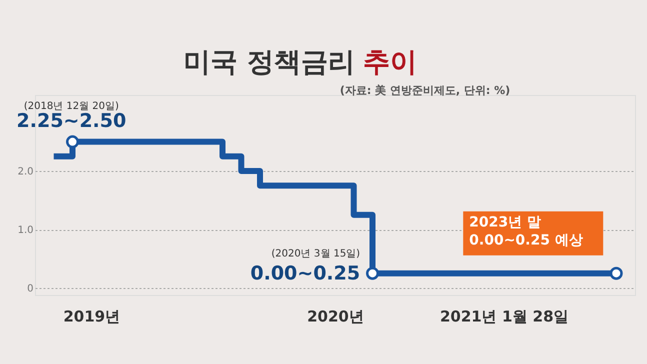 This screenshot has height=364, width=647. Describe the element at coordinates (26, 172) in the screenshot. I see `y-tick-label: 2.0` at that location.